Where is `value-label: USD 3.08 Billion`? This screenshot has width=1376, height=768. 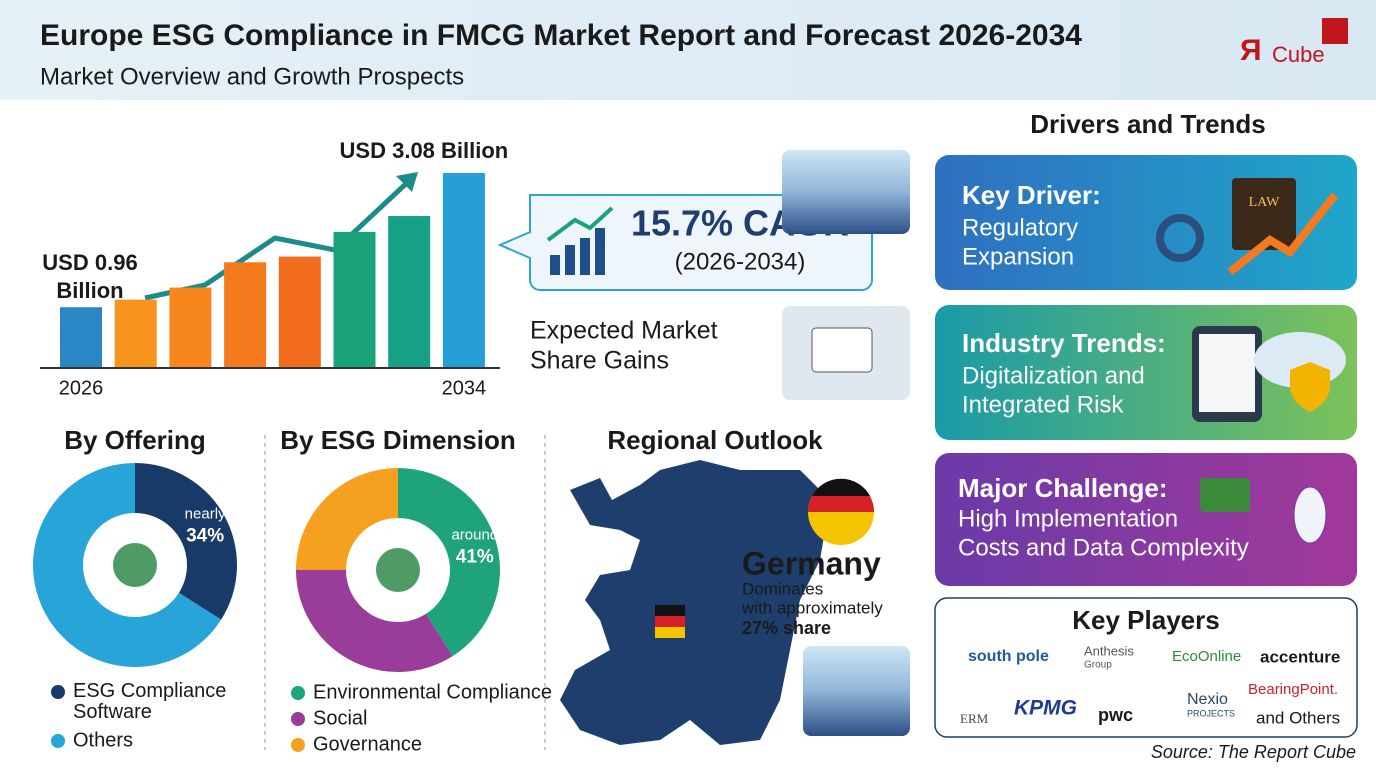 value-label: USD 3.08 Billion is located at coordinates (424, 150).